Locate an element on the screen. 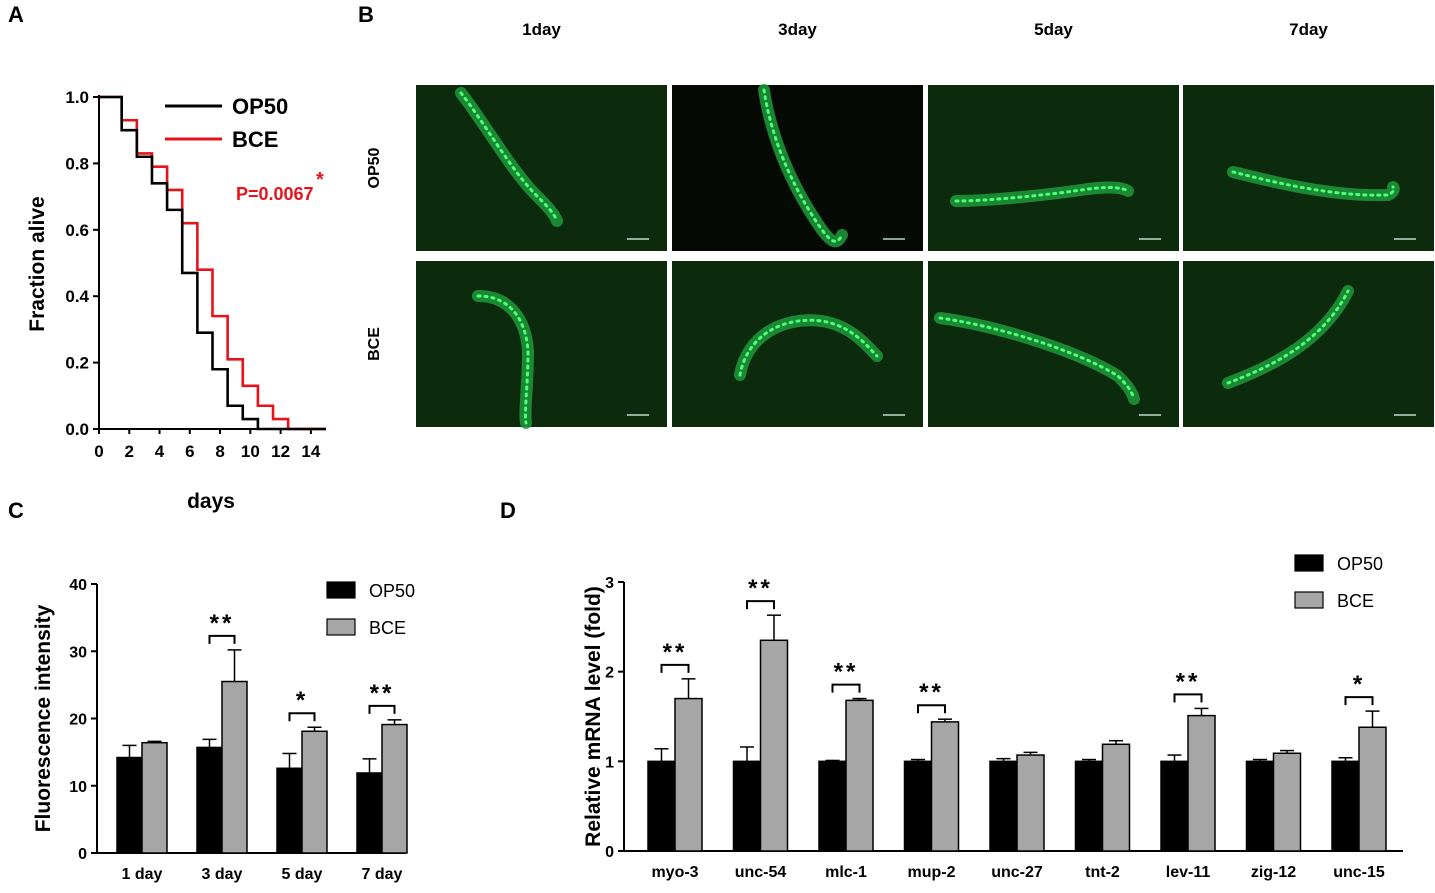  y-tick-label: 0.4 is located at coordinates (77, 296).